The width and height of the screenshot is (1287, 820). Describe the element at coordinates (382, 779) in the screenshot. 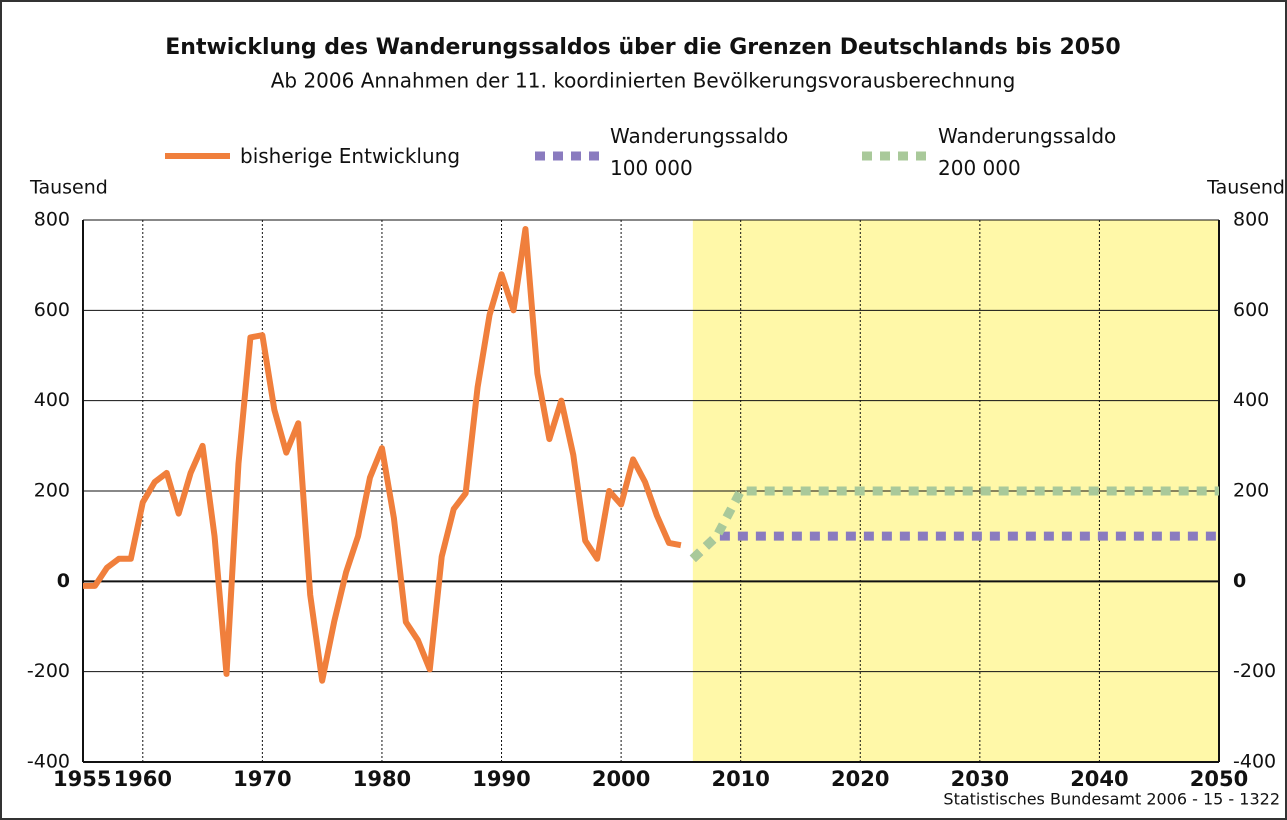

I see `x-tick-label: 1980` at that location.